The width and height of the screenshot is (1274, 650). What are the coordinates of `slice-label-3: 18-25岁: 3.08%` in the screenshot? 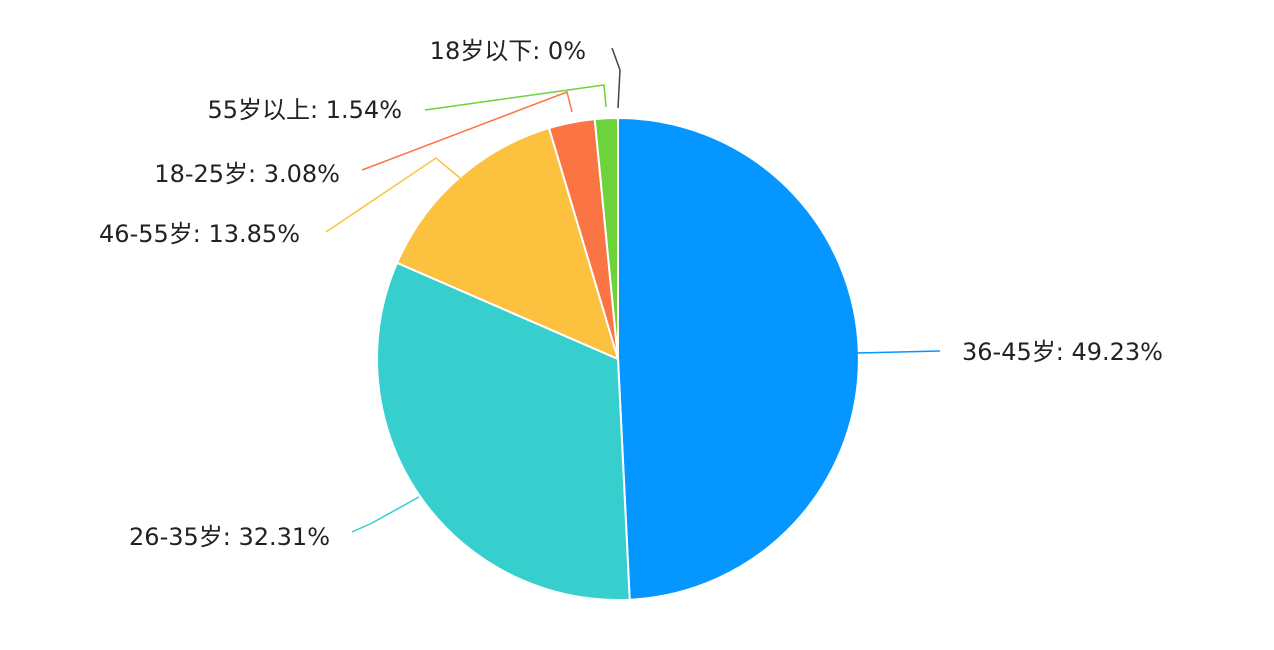 It's located at (247, 174).